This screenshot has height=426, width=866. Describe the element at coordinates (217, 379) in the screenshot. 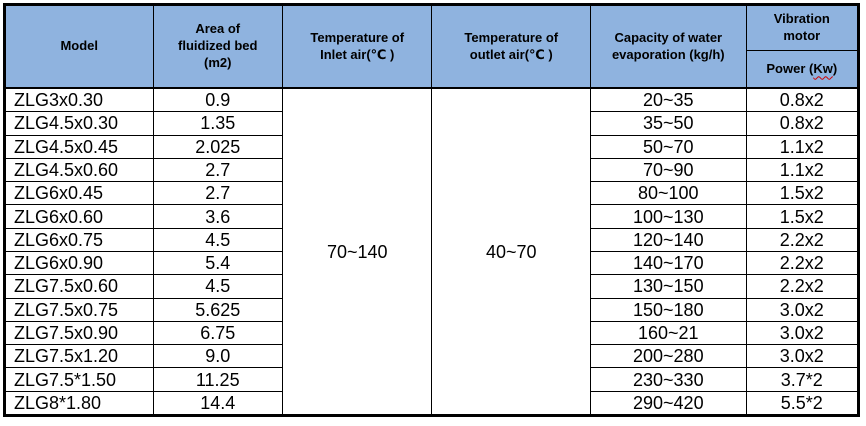

I see `area-cell: 11.25` at that location.